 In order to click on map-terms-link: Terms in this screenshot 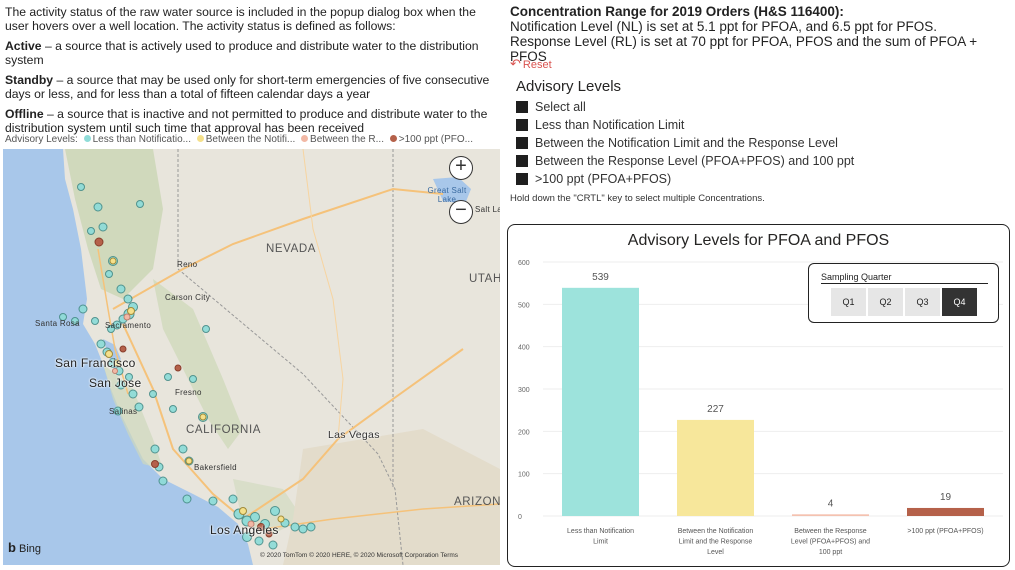, I will do `click(449, 555)`.